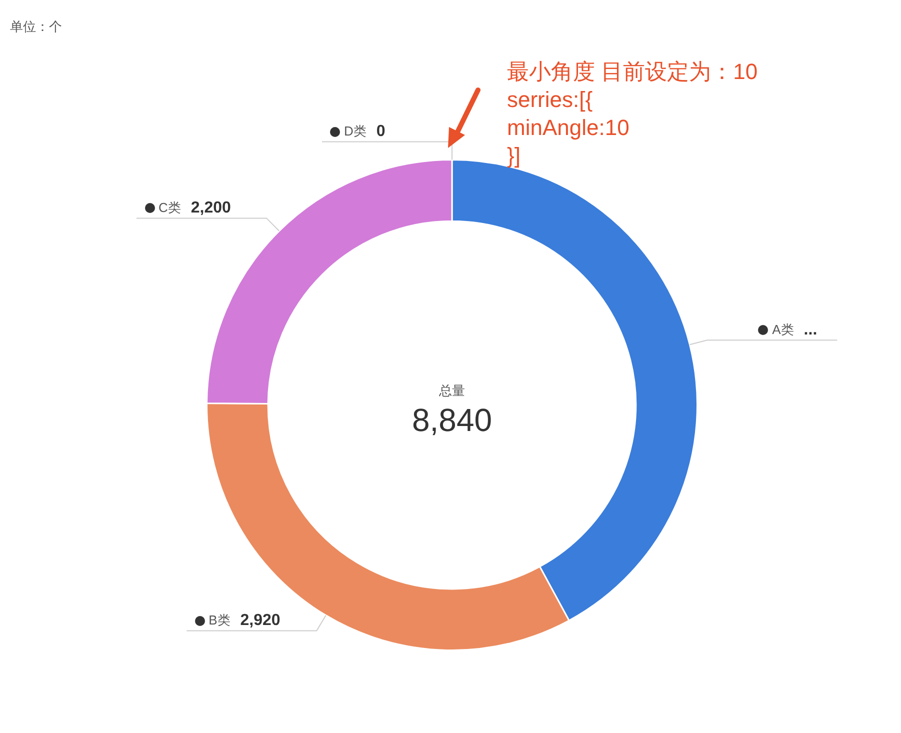 The image size is (901, 733). What do you see at coordinates (169, 207) in the screenshot?
I see `slice-label: C类` at bounding box center [169, 207].